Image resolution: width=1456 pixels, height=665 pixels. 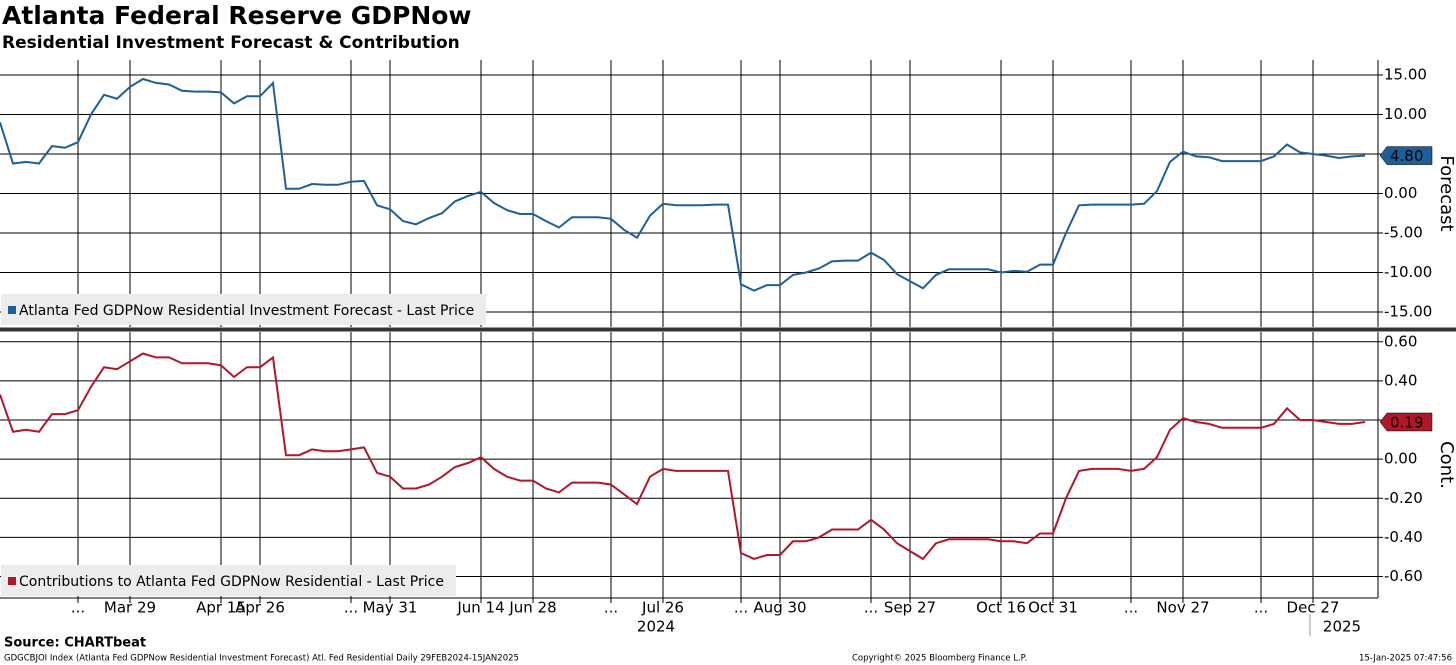 I want to click on y-axis-title: Forecast, so click(x=1446, y=193).